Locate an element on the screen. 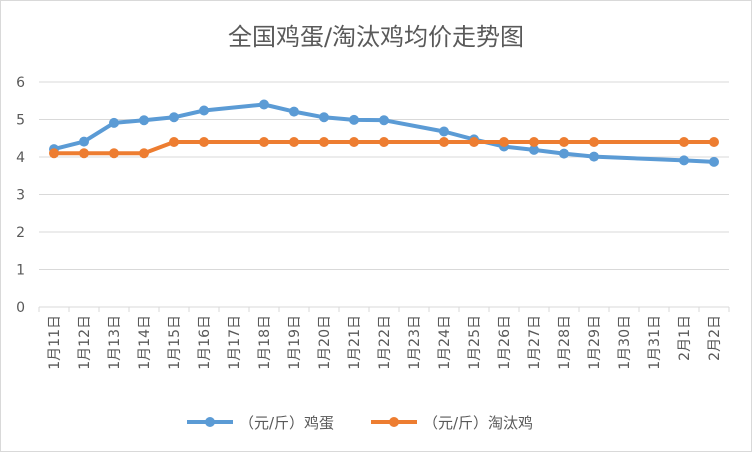 The height and width of the screenshot is (452, 752). y-tick-label: 0 is located at coordinates (20, 308).